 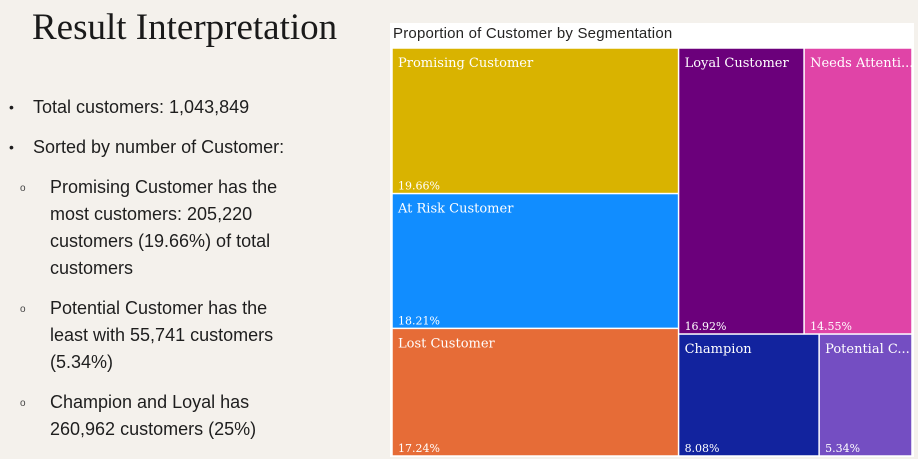 What do you see at coordinates (447, 343) in the screenshot?
I see `treemap-category-label: Lost Customer` at bounding box center [447, 343].